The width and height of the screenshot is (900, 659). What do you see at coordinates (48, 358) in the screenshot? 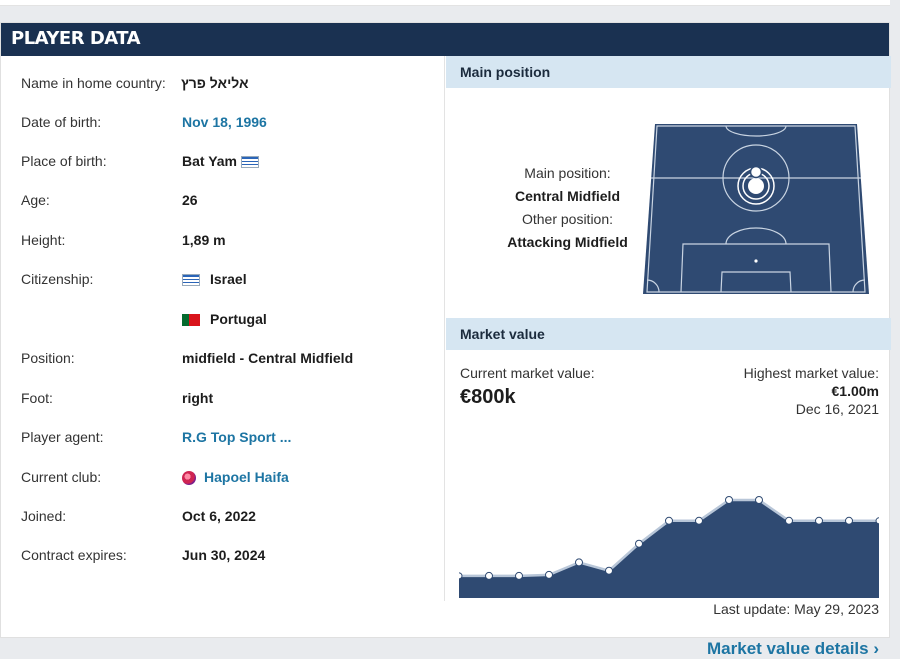
I see `position-label: Position:` at bounding box center [48, 358].